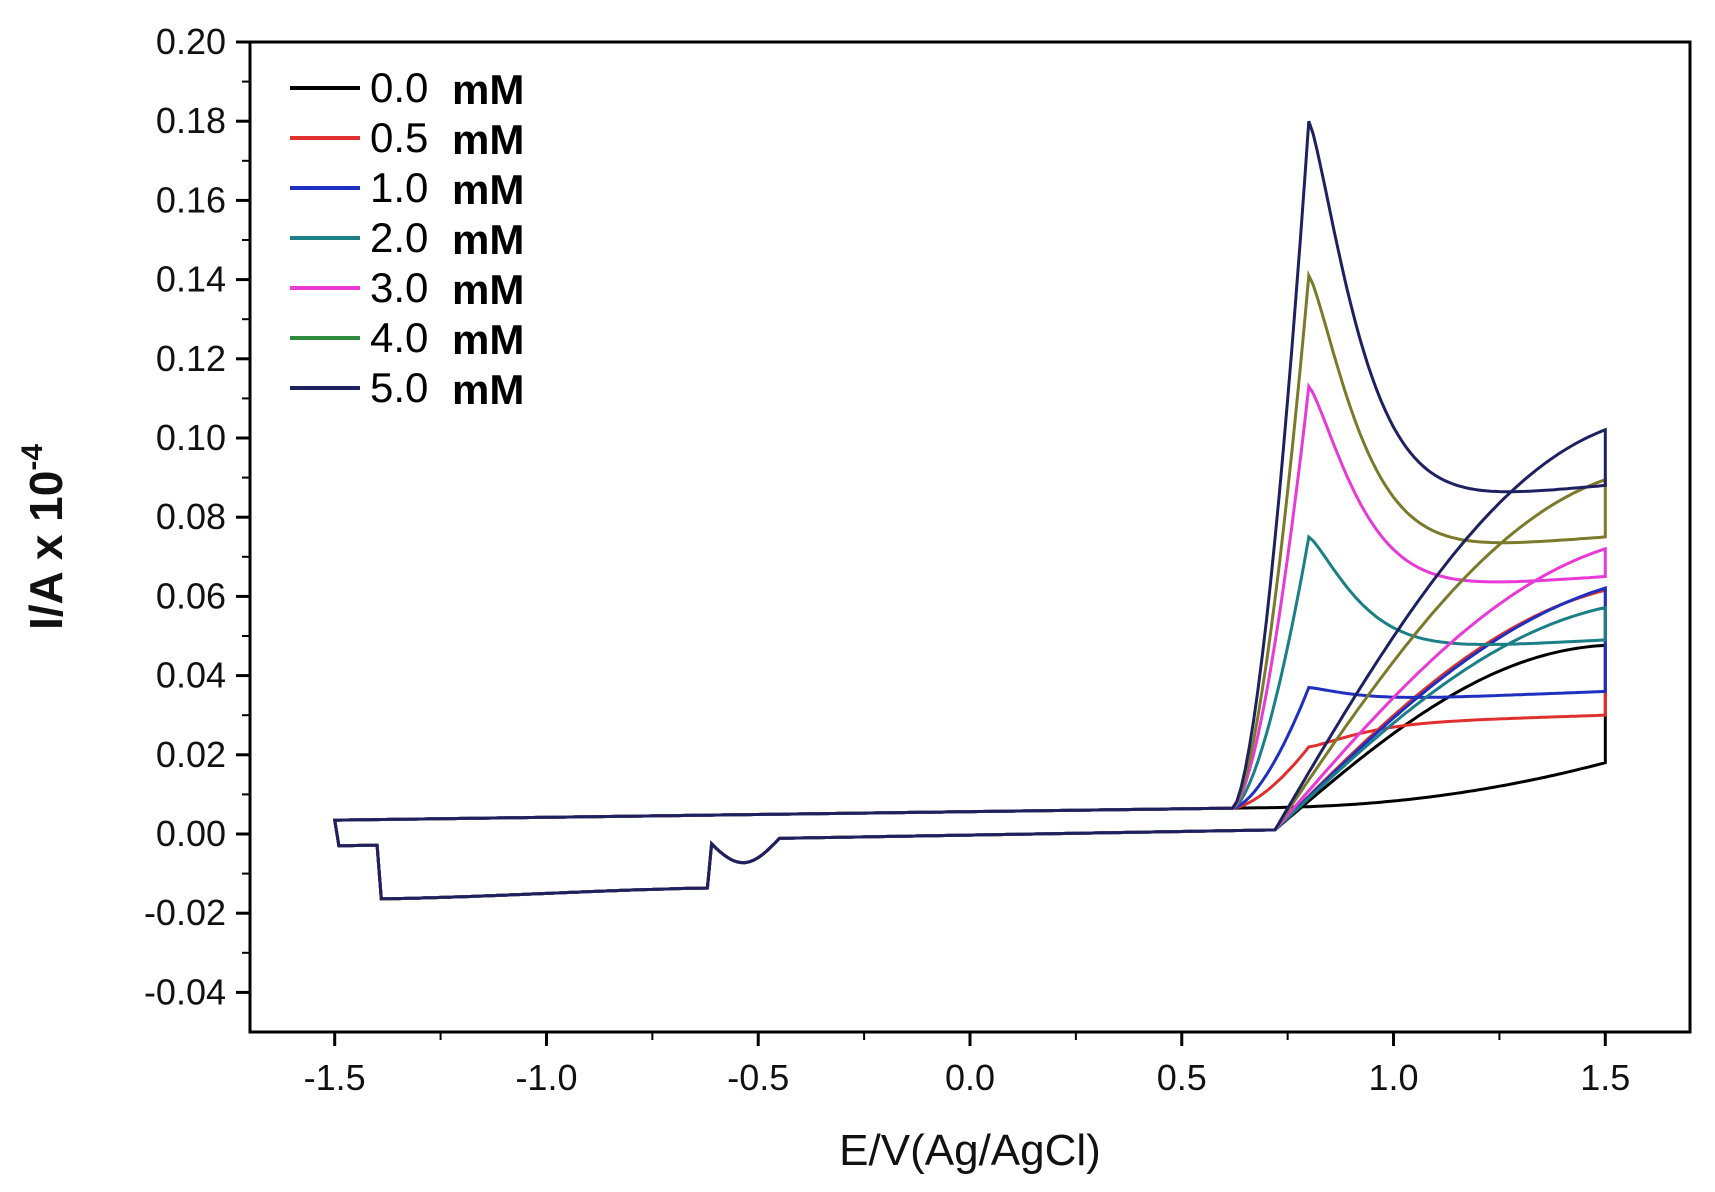  What do you see at coordinates (191, 754) in the screenshot?
I see `y-tick-label: 0.02` at bounding box center [191, 754].